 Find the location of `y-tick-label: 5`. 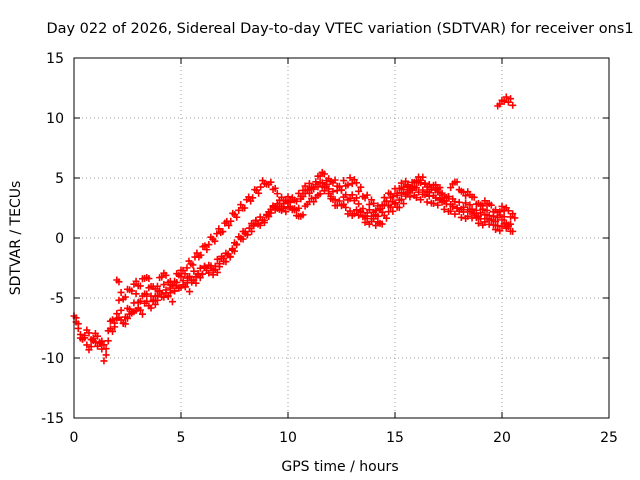

y-tick-label: 5 is located at coordinates (59, 179).